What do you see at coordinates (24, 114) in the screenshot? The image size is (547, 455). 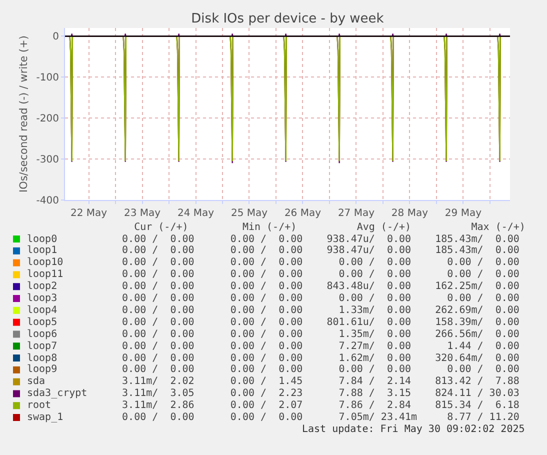 I see `y-axis-title: IOs/second read (-) / write (+)` at bounding box center [24, 114].